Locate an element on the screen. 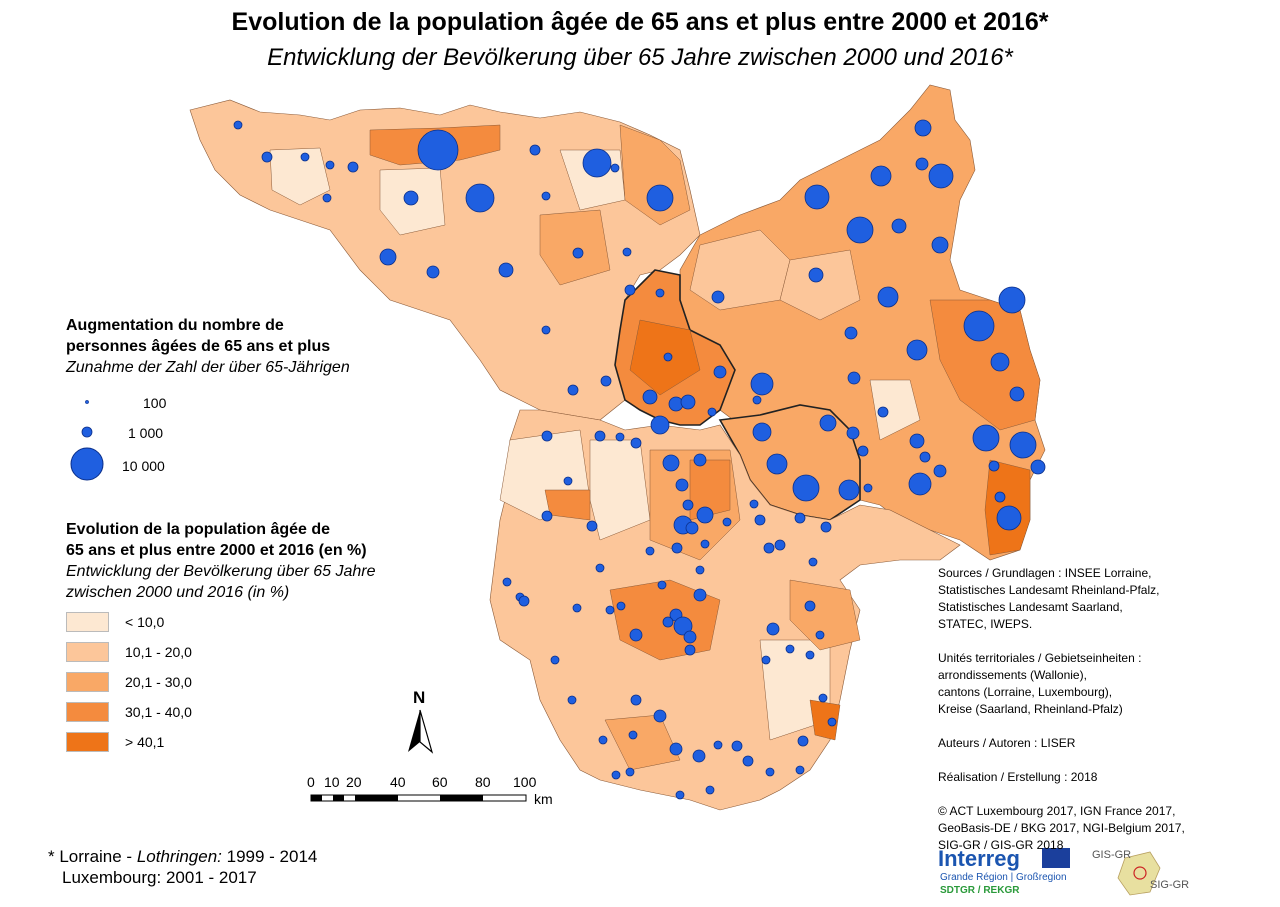 The width and height of the screenshot is (1280, 907). scale-tick-40: 40 is located at coordinates (398, 782).